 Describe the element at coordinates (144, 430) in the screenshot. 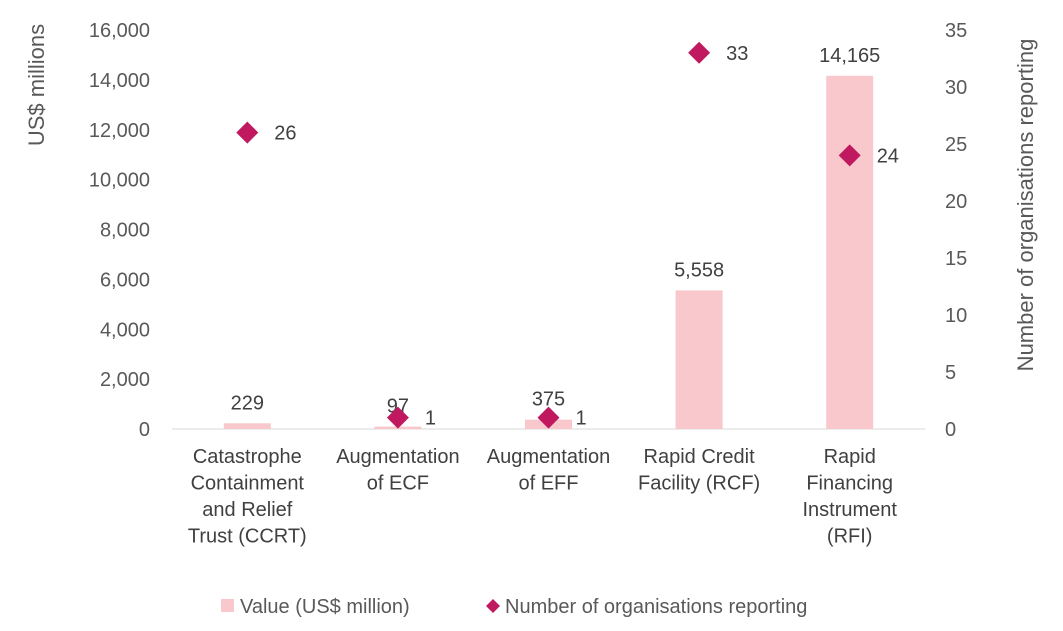

I see `y-tick-label: 0` at that location.